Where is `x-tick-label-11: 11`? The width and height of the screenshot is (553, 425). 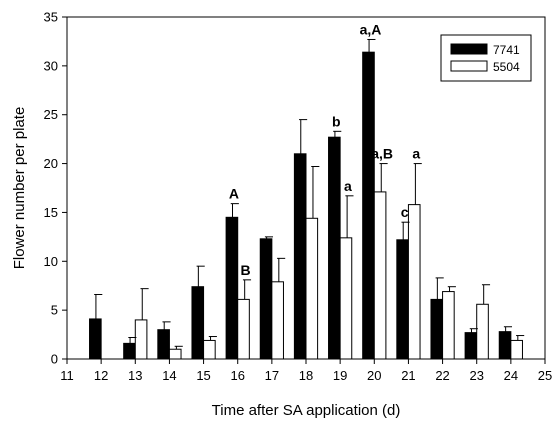
x-tick-label-11: 11 is located at coordinates (67, 375).